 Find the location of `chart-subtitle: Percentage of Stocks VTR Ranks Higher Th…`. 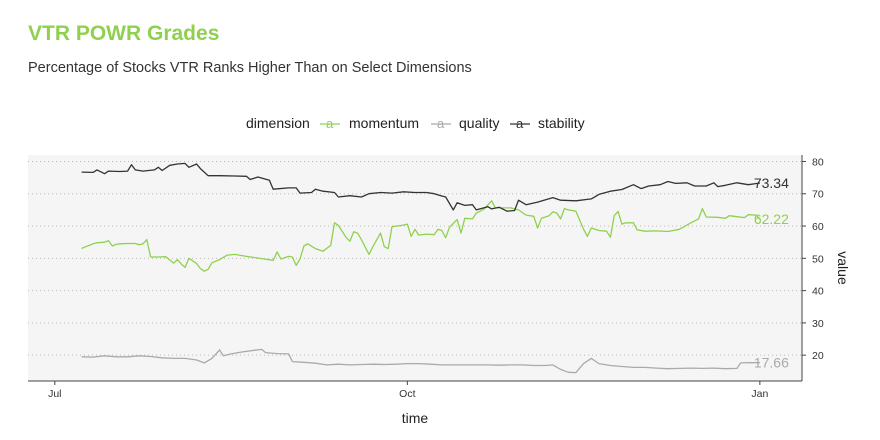

chart-subtitle: Percentage of Stocks VTR Ranks Higher Th… is located at coordinates (250, 68).